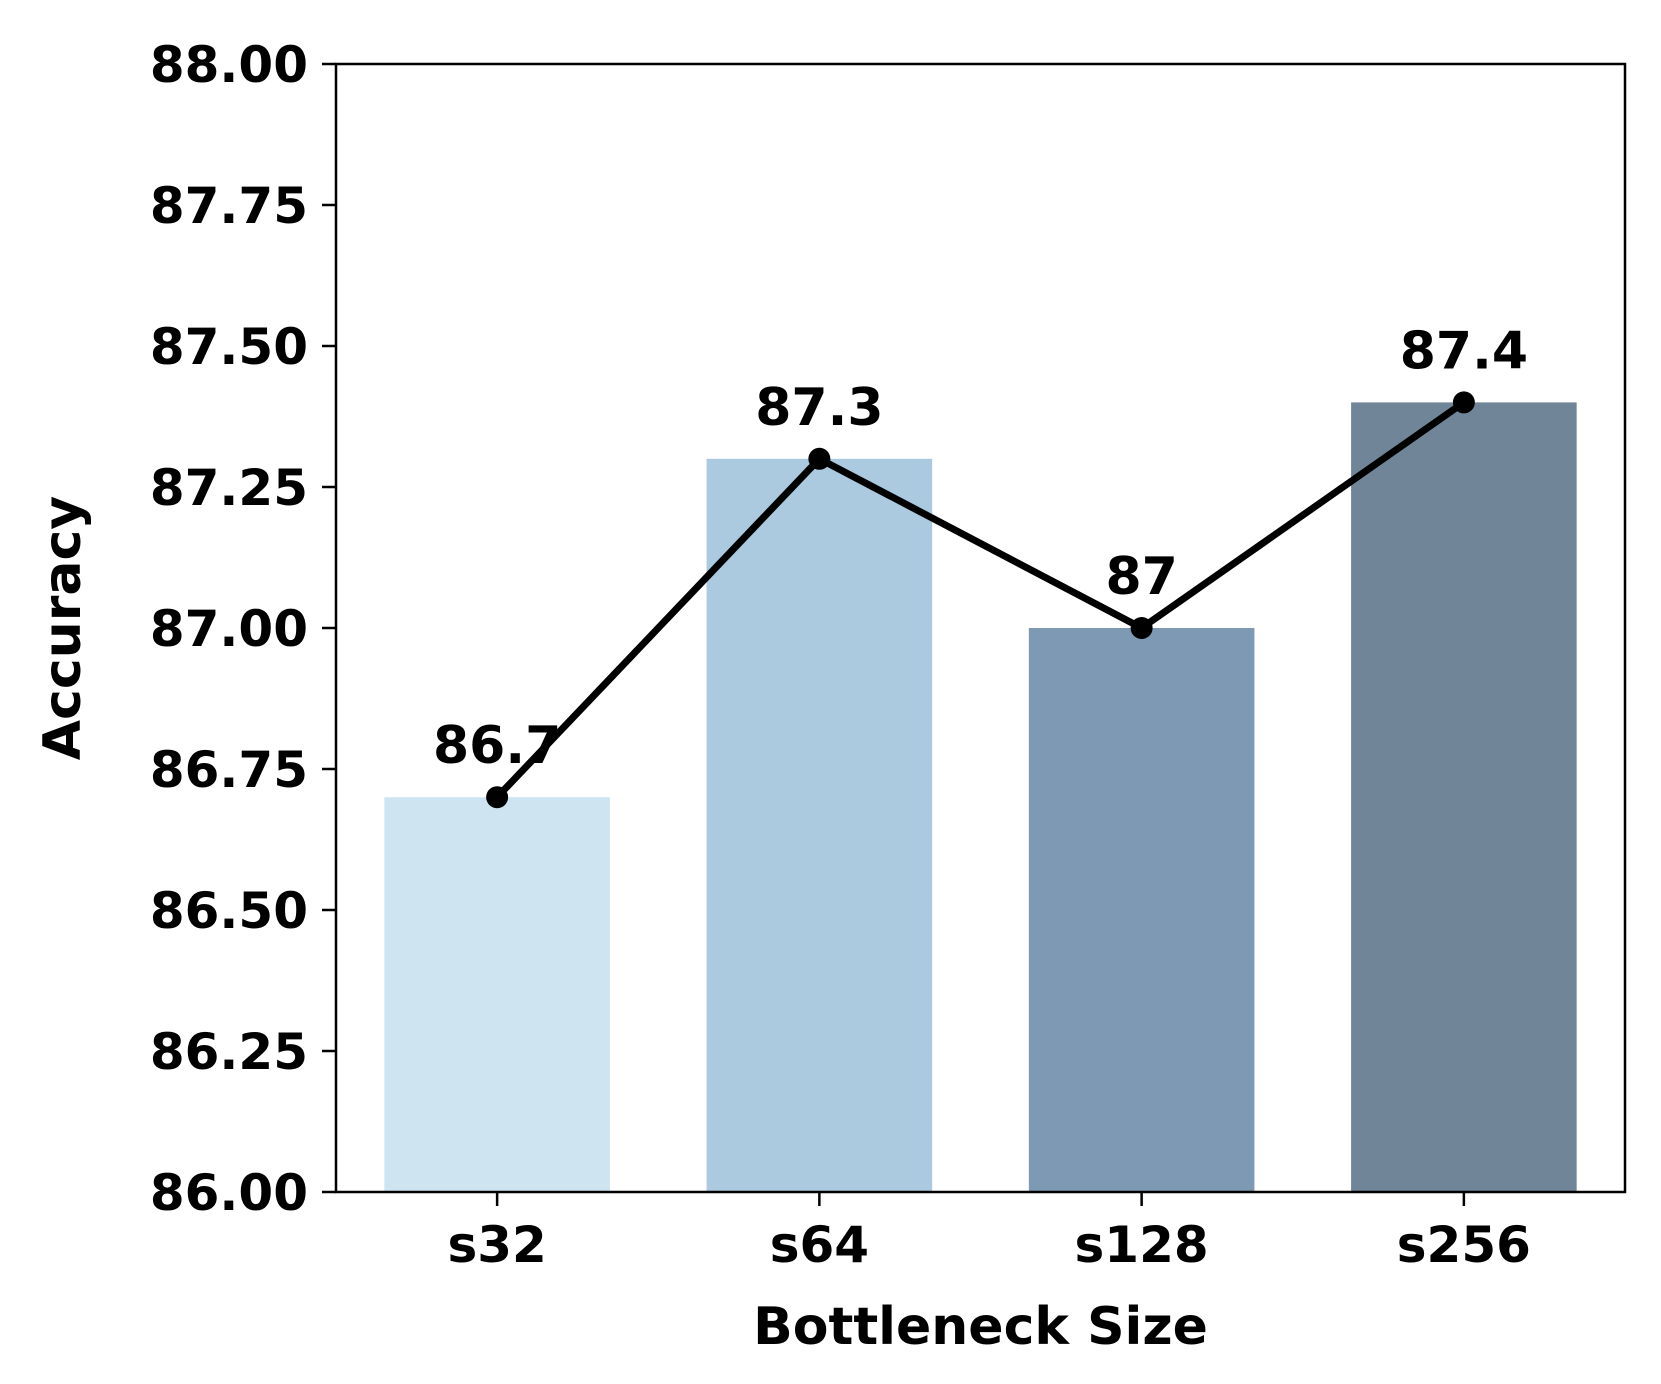  What do you see at coordinates (819, 458) in the screenshot?
I see `line-marker-s64` at bounding box center [819, 458].